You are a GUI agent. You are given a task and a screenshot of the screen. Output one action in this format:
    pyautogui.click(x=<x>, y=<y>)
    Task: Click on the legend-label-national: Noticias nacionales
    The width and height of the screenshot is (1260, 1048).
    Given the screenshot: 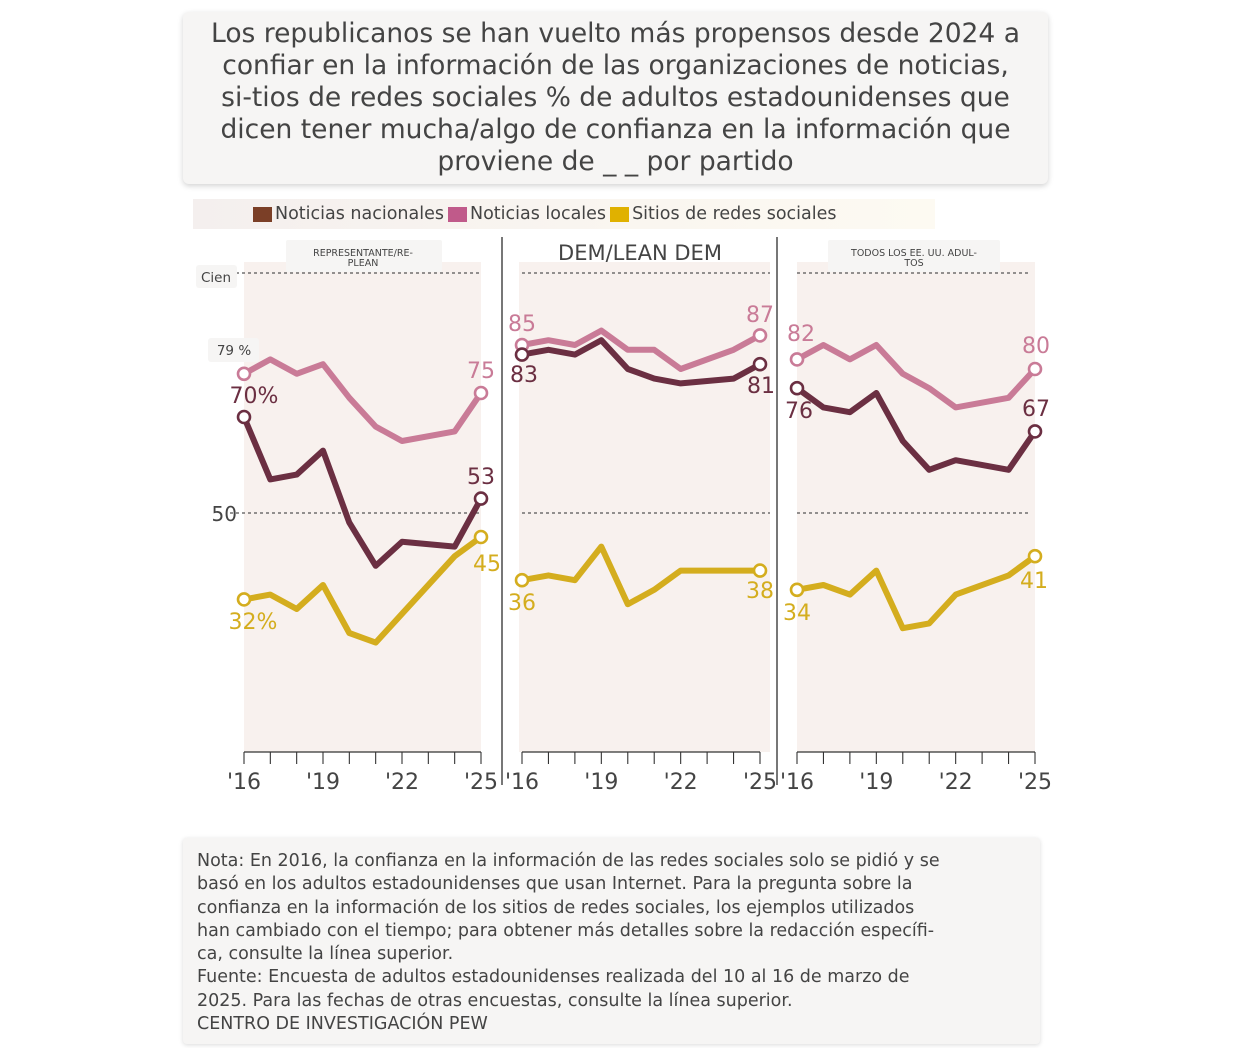 What is the action you would take?
    pyautogui.click(x=359, y=214)
    